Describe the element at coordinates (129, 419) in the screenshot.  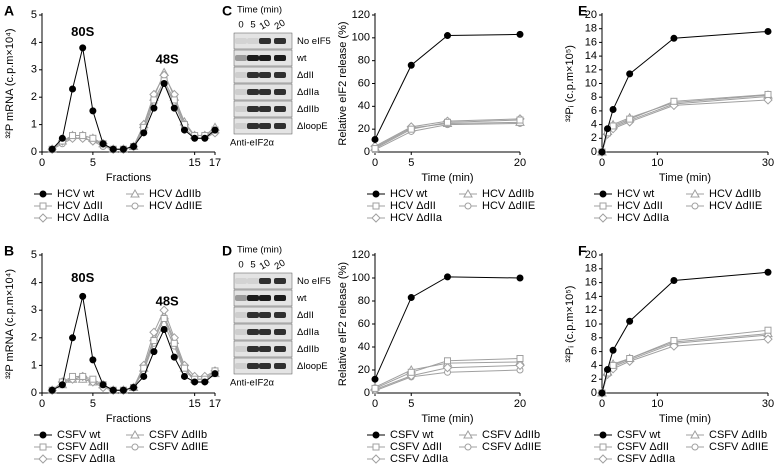
I see `x-axis-label: Fractions` at that location.